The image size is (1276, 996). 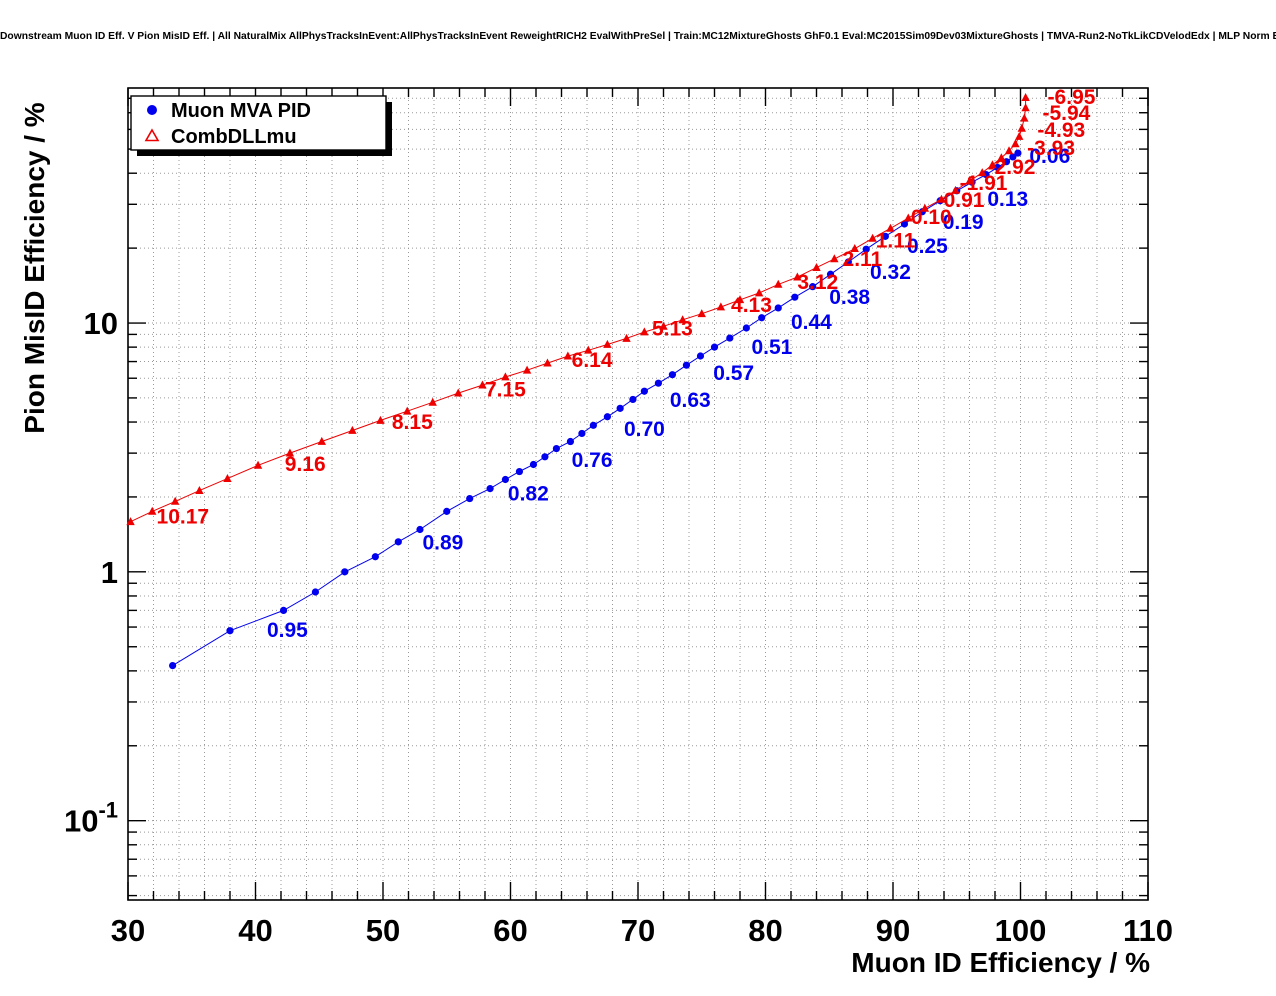 What do you see at coordinates (383, 930) in the screenshot?
I see `x-tick-label: 50` at bounding box center [383, 930].